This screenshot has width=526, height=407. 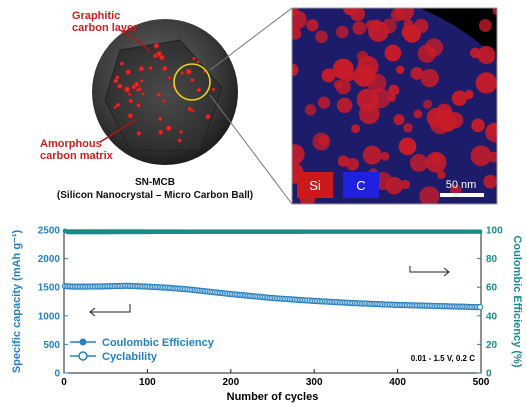 I want to click on legend-si-swatch, so click(x=315, y=185).